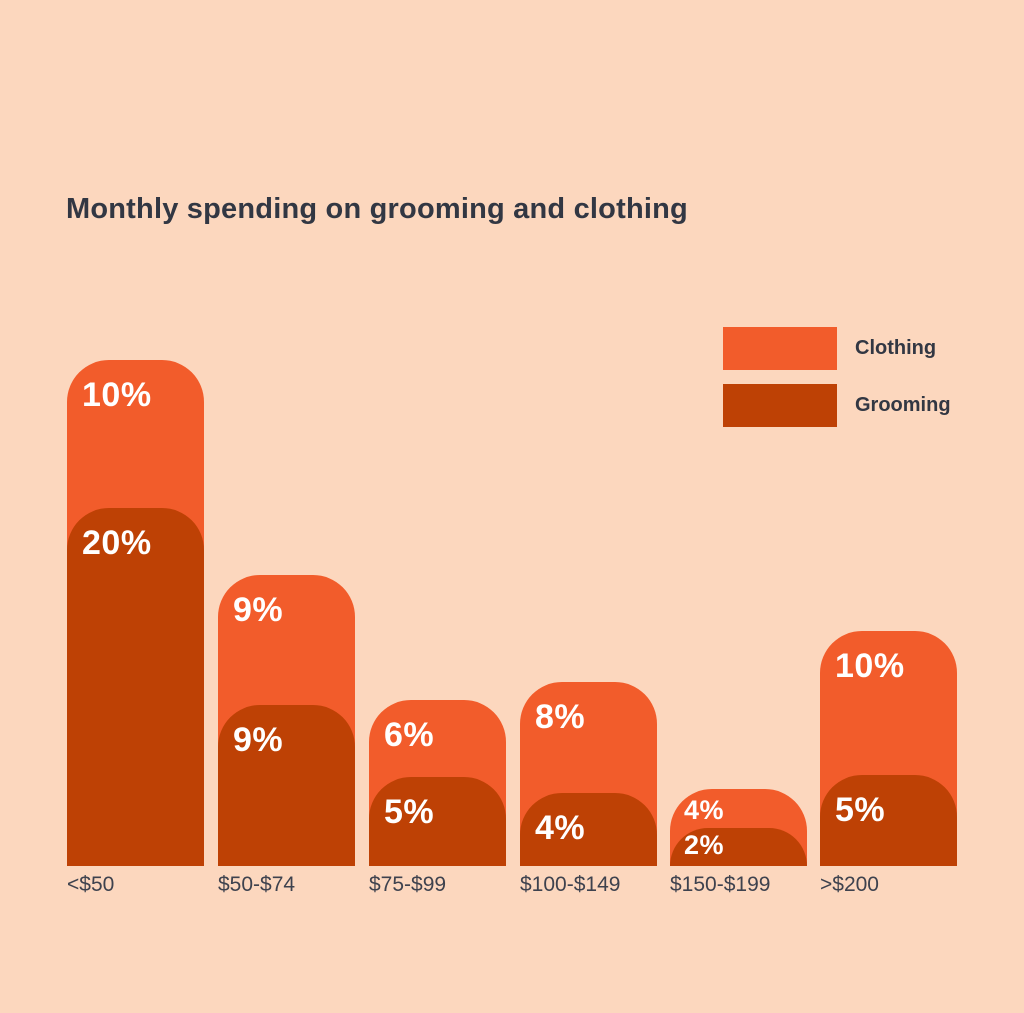 This screenshot has height=1013, width=1024. I want to click on legend-label-grooming: Grooming, so click(903, 405).